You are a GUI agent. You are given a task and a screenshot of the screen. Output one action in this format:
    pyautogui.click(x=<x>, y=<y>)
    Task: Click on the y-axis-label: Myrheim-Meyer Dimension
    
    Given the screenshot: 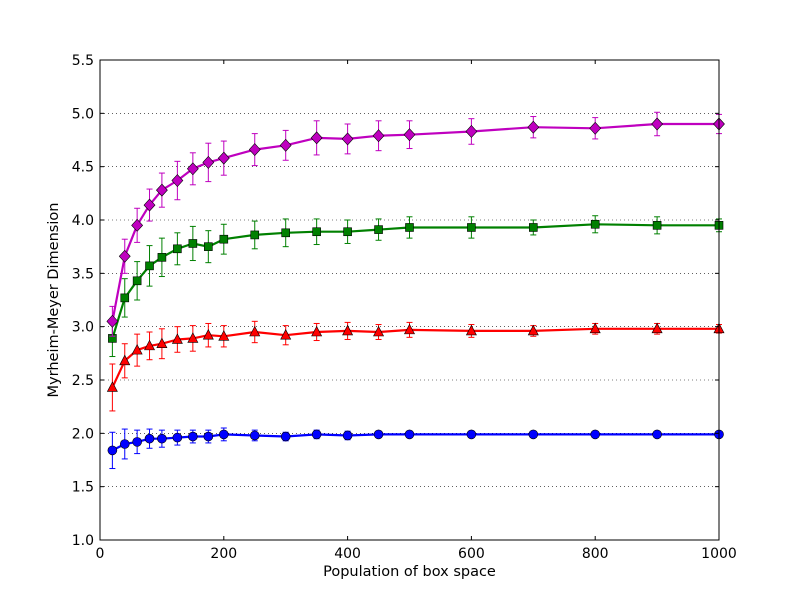 What is the action you would take?
    pyautogui.click(x=54, y=300)
    